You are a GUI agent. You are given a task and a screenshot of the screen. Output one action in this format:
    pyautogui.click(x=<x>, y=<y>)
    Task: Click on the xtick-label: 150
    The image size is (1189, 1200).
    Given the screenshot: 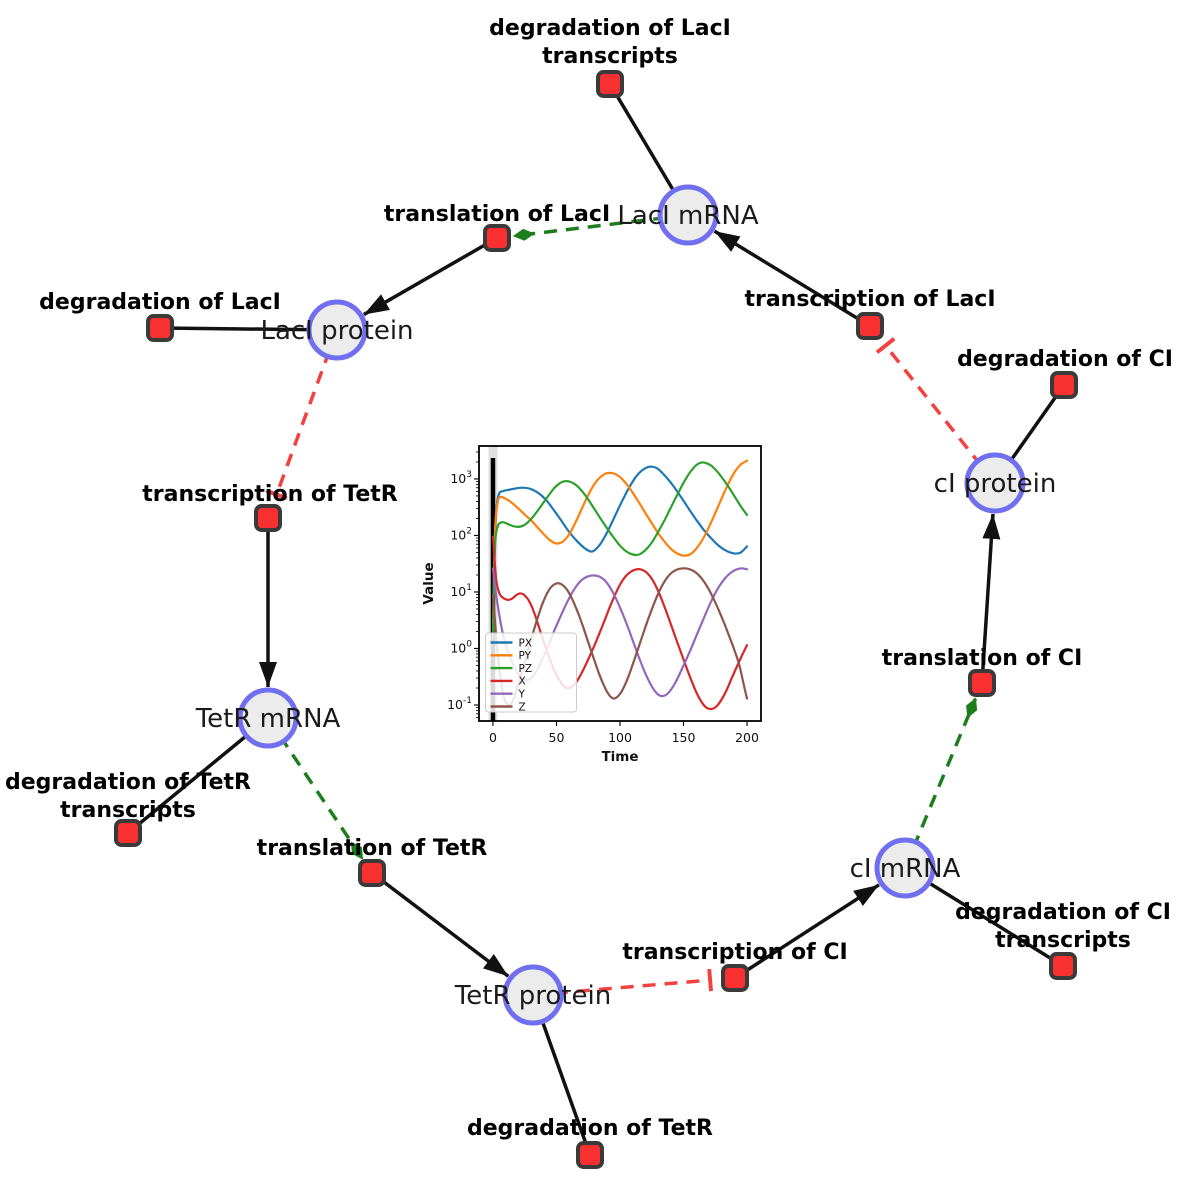 What is the action you would take?
    pyautogui.click(x=684, y=737)
    